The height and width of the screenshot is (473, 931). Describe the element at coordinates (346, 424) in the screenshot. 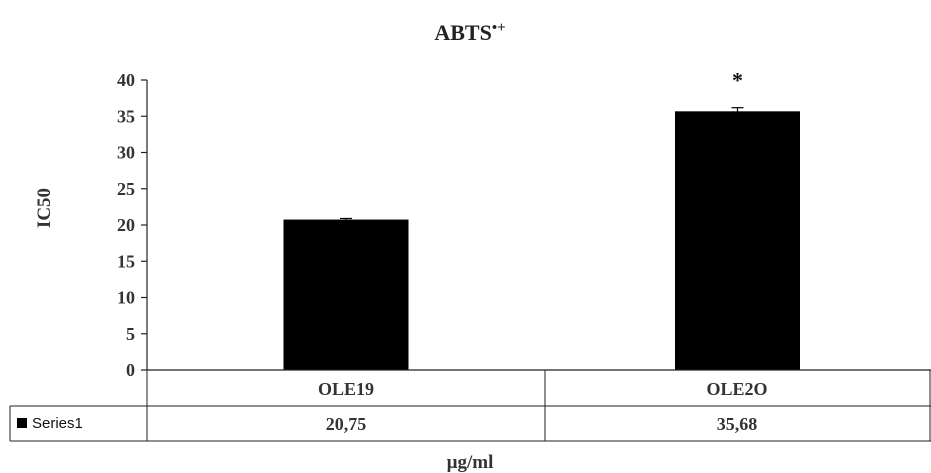

I see `table-value-0: 20,75` at that location.